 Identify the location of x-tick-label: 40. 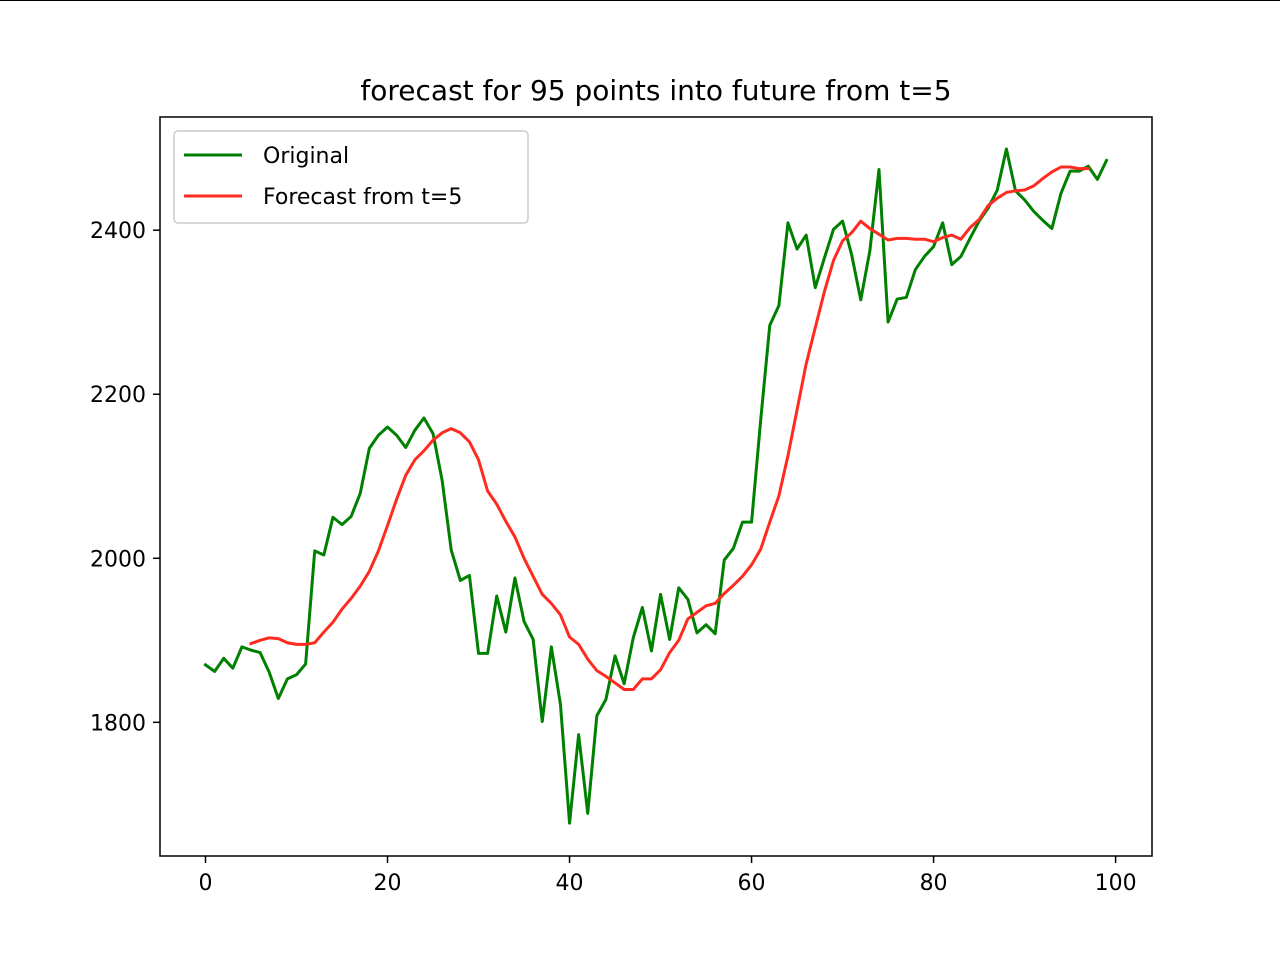
(570, 883).